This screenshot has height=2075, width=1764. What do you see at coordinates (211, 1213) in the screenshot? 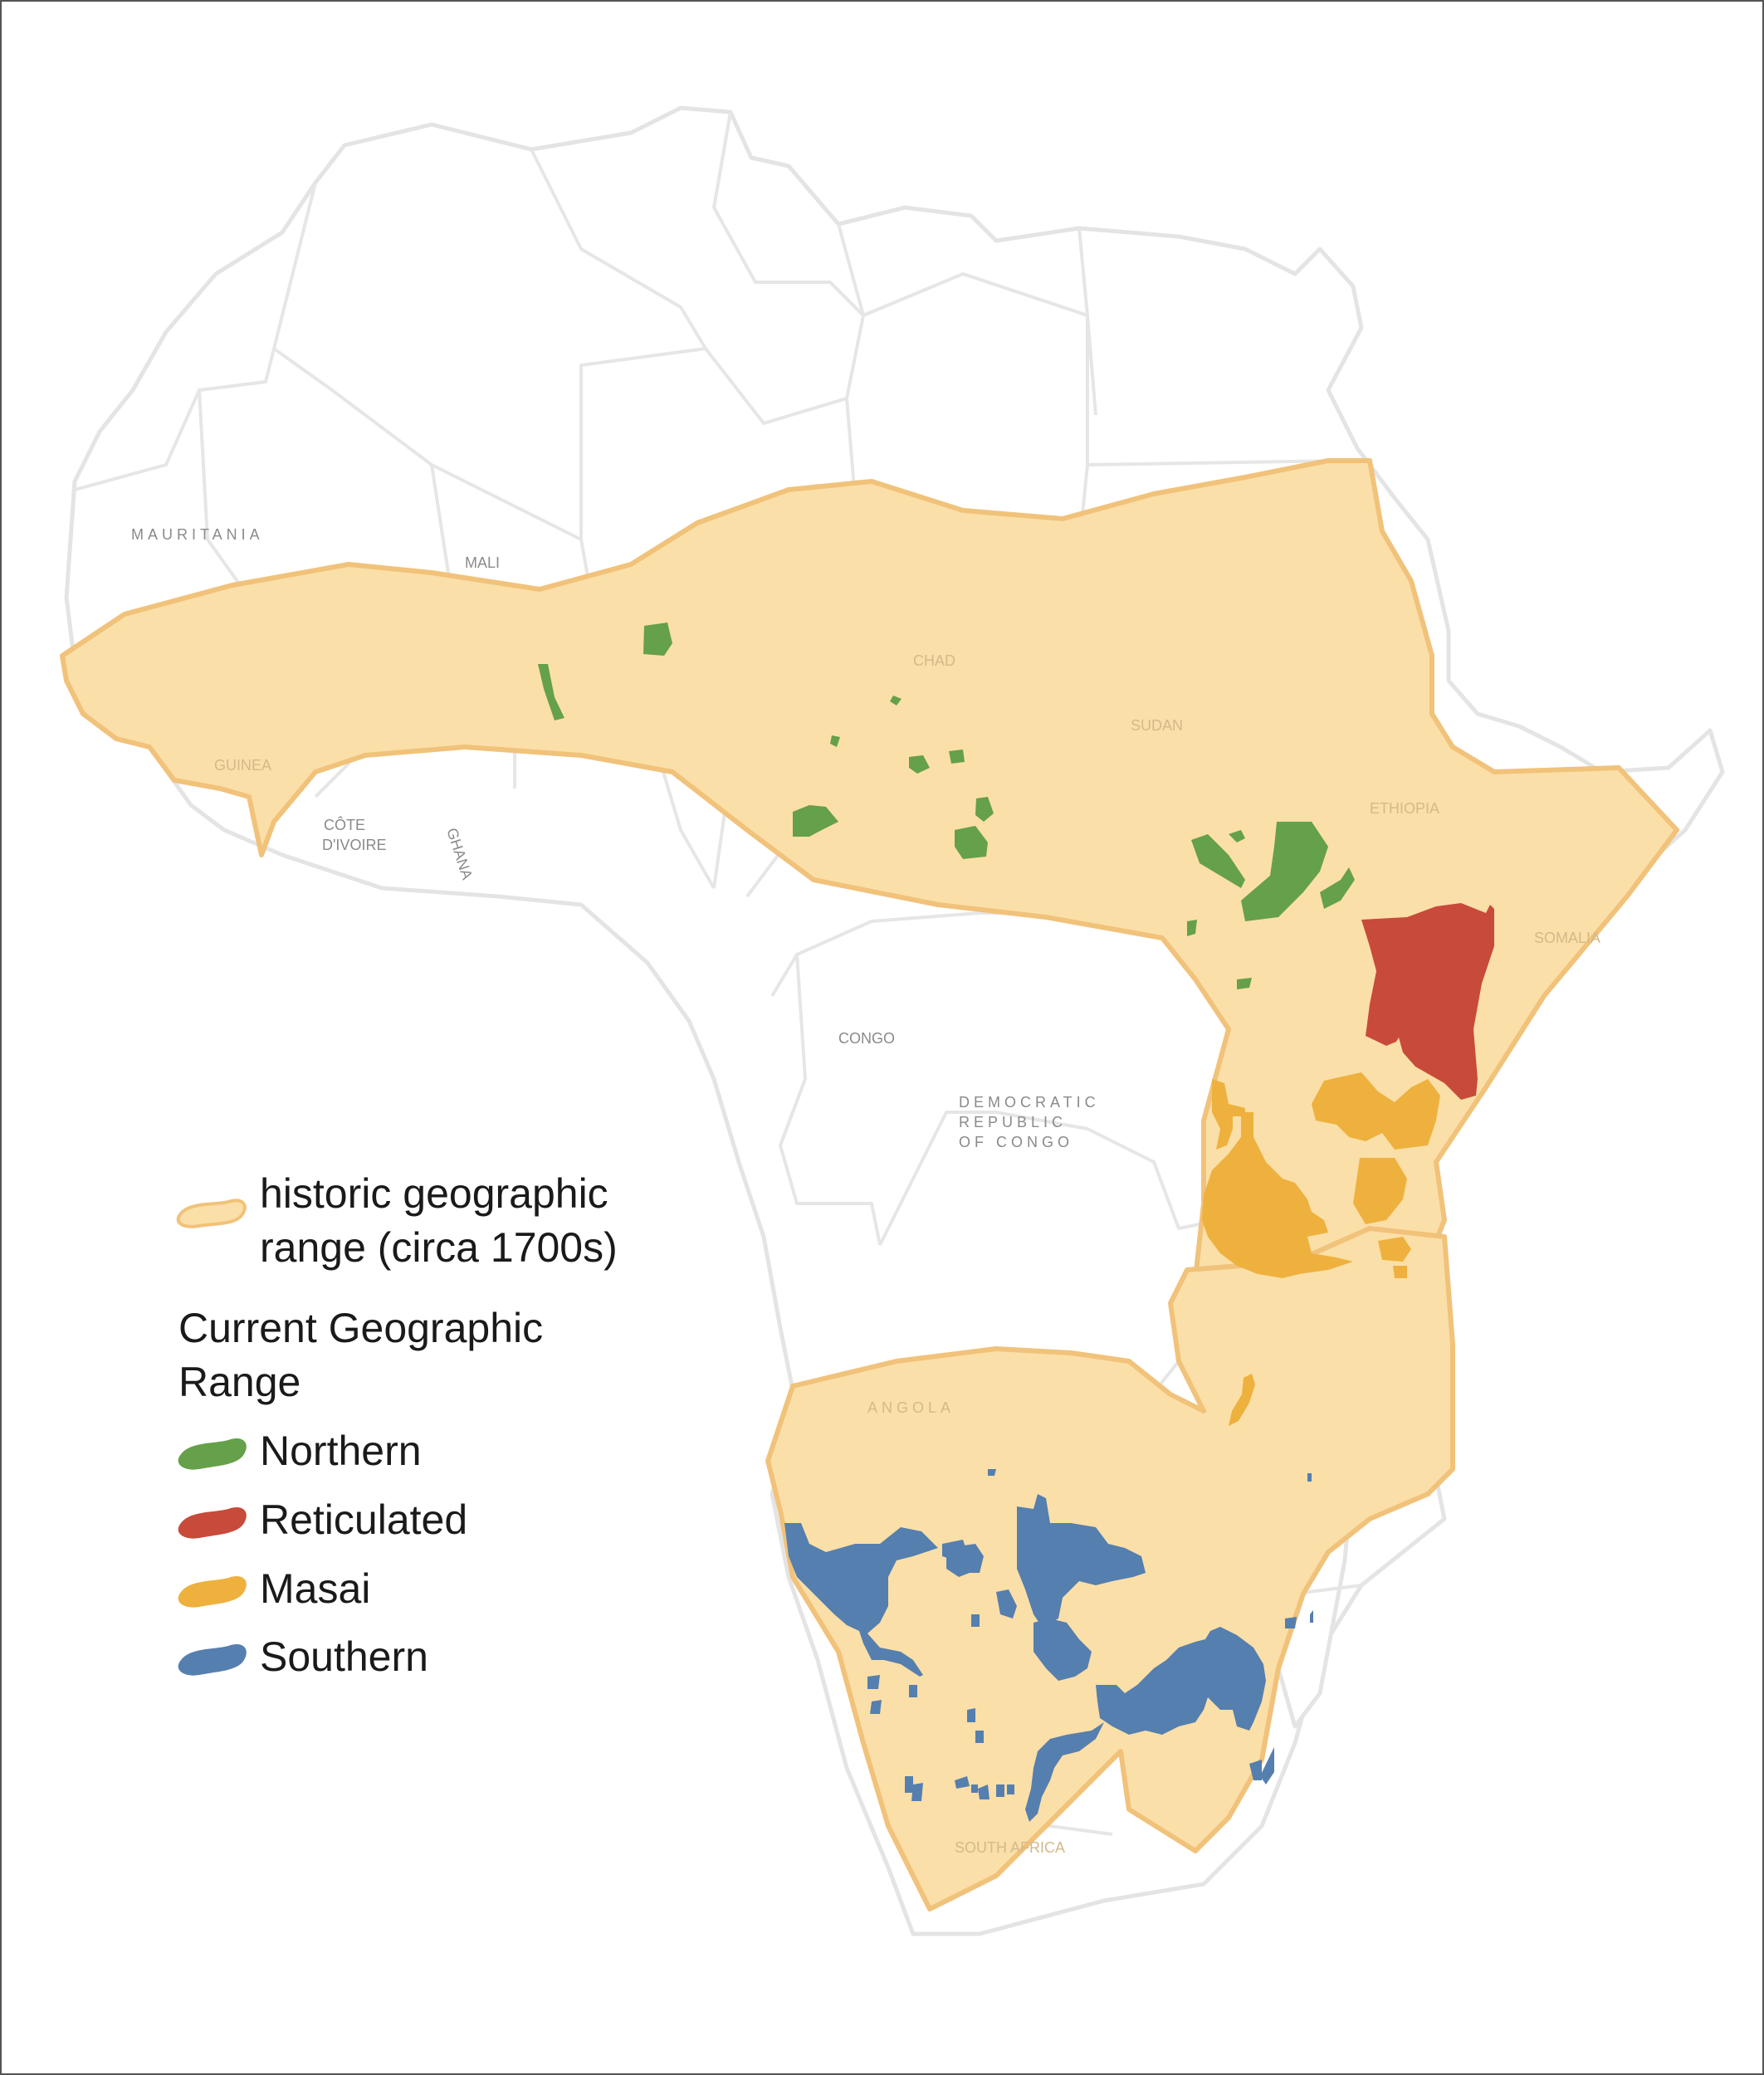
I see `legend-swatch-historic` at bounding box center [211, 1213].